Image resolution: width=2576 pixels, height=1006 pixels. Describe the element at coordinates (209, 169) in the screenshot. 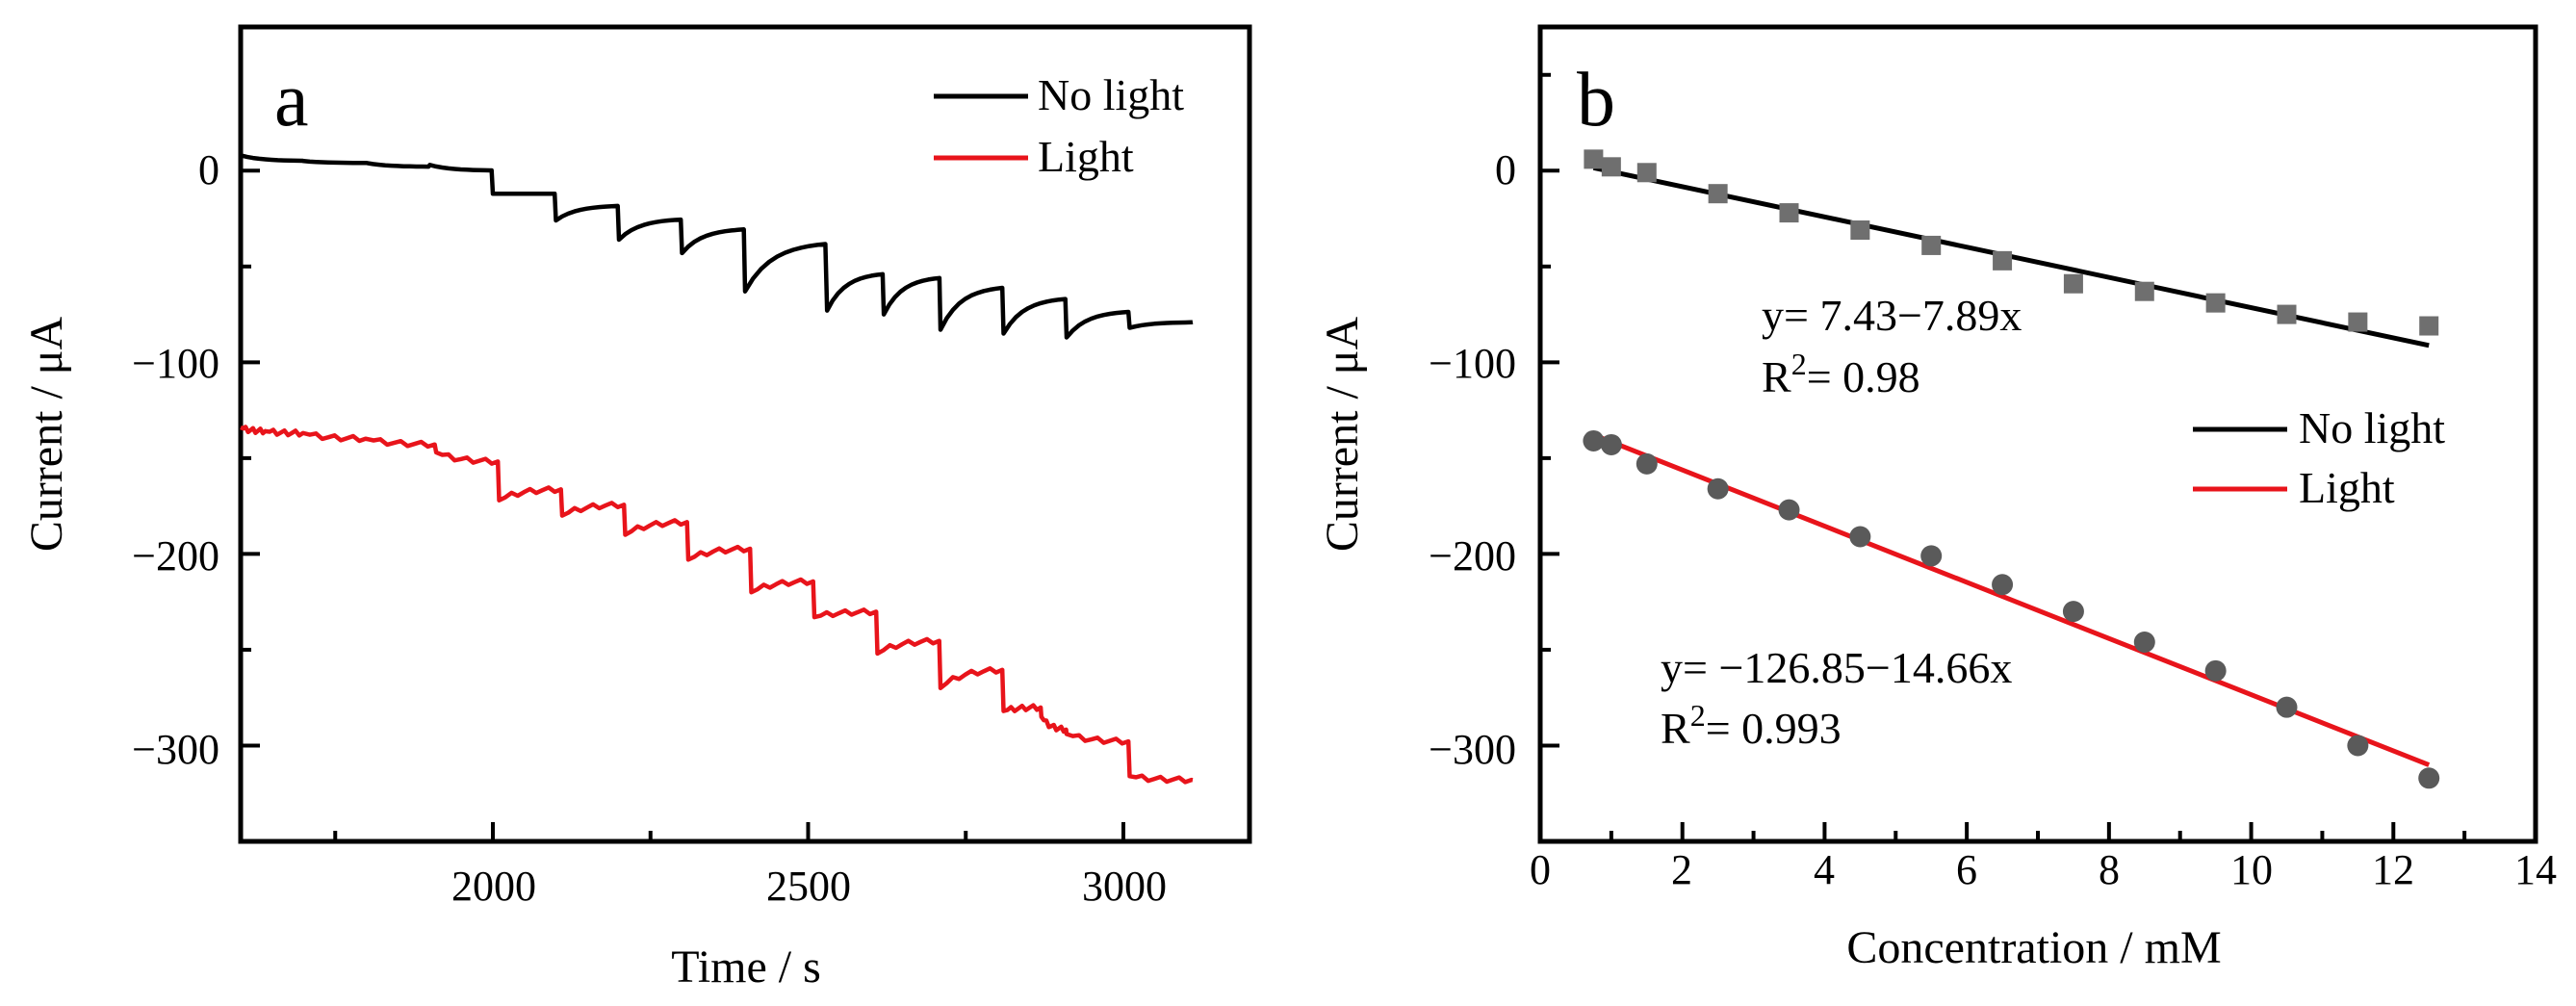

I see `panel-a-ytick-label: 0` at that location.